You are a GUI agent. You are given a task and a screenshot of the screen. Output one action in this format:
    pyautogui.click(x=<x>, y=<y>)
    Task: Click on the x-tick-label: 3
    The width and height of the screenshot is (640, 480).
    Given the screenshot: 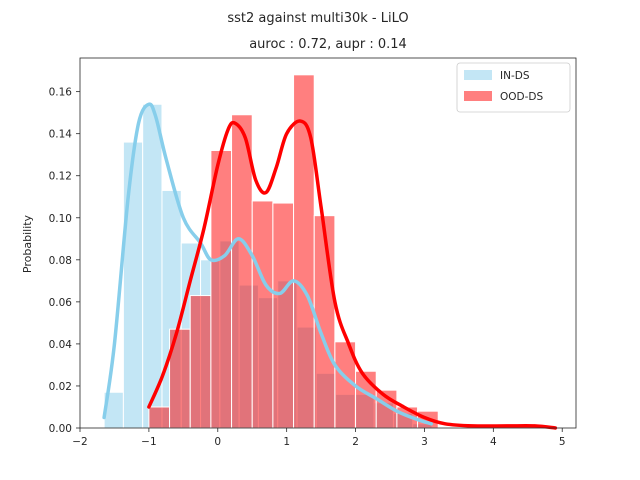 What is the action you would take?
    pyautogui.click(x=424, y=442)
    